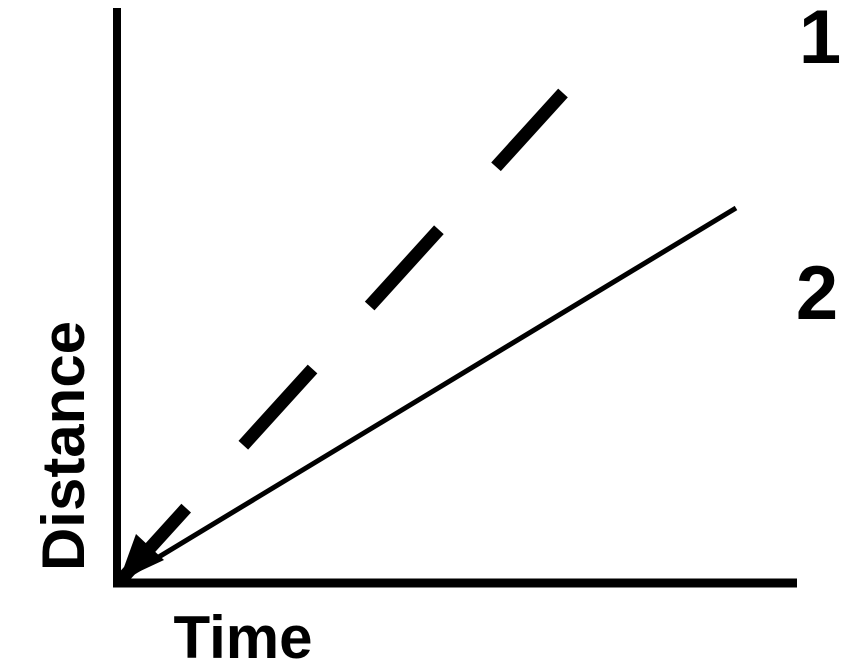 The height and width of the screenshot is (671, 855). What do you see at coordinates (817, 293) in the screenshot?
I see `line-2-label: 2` at bounding box center [817, 293].